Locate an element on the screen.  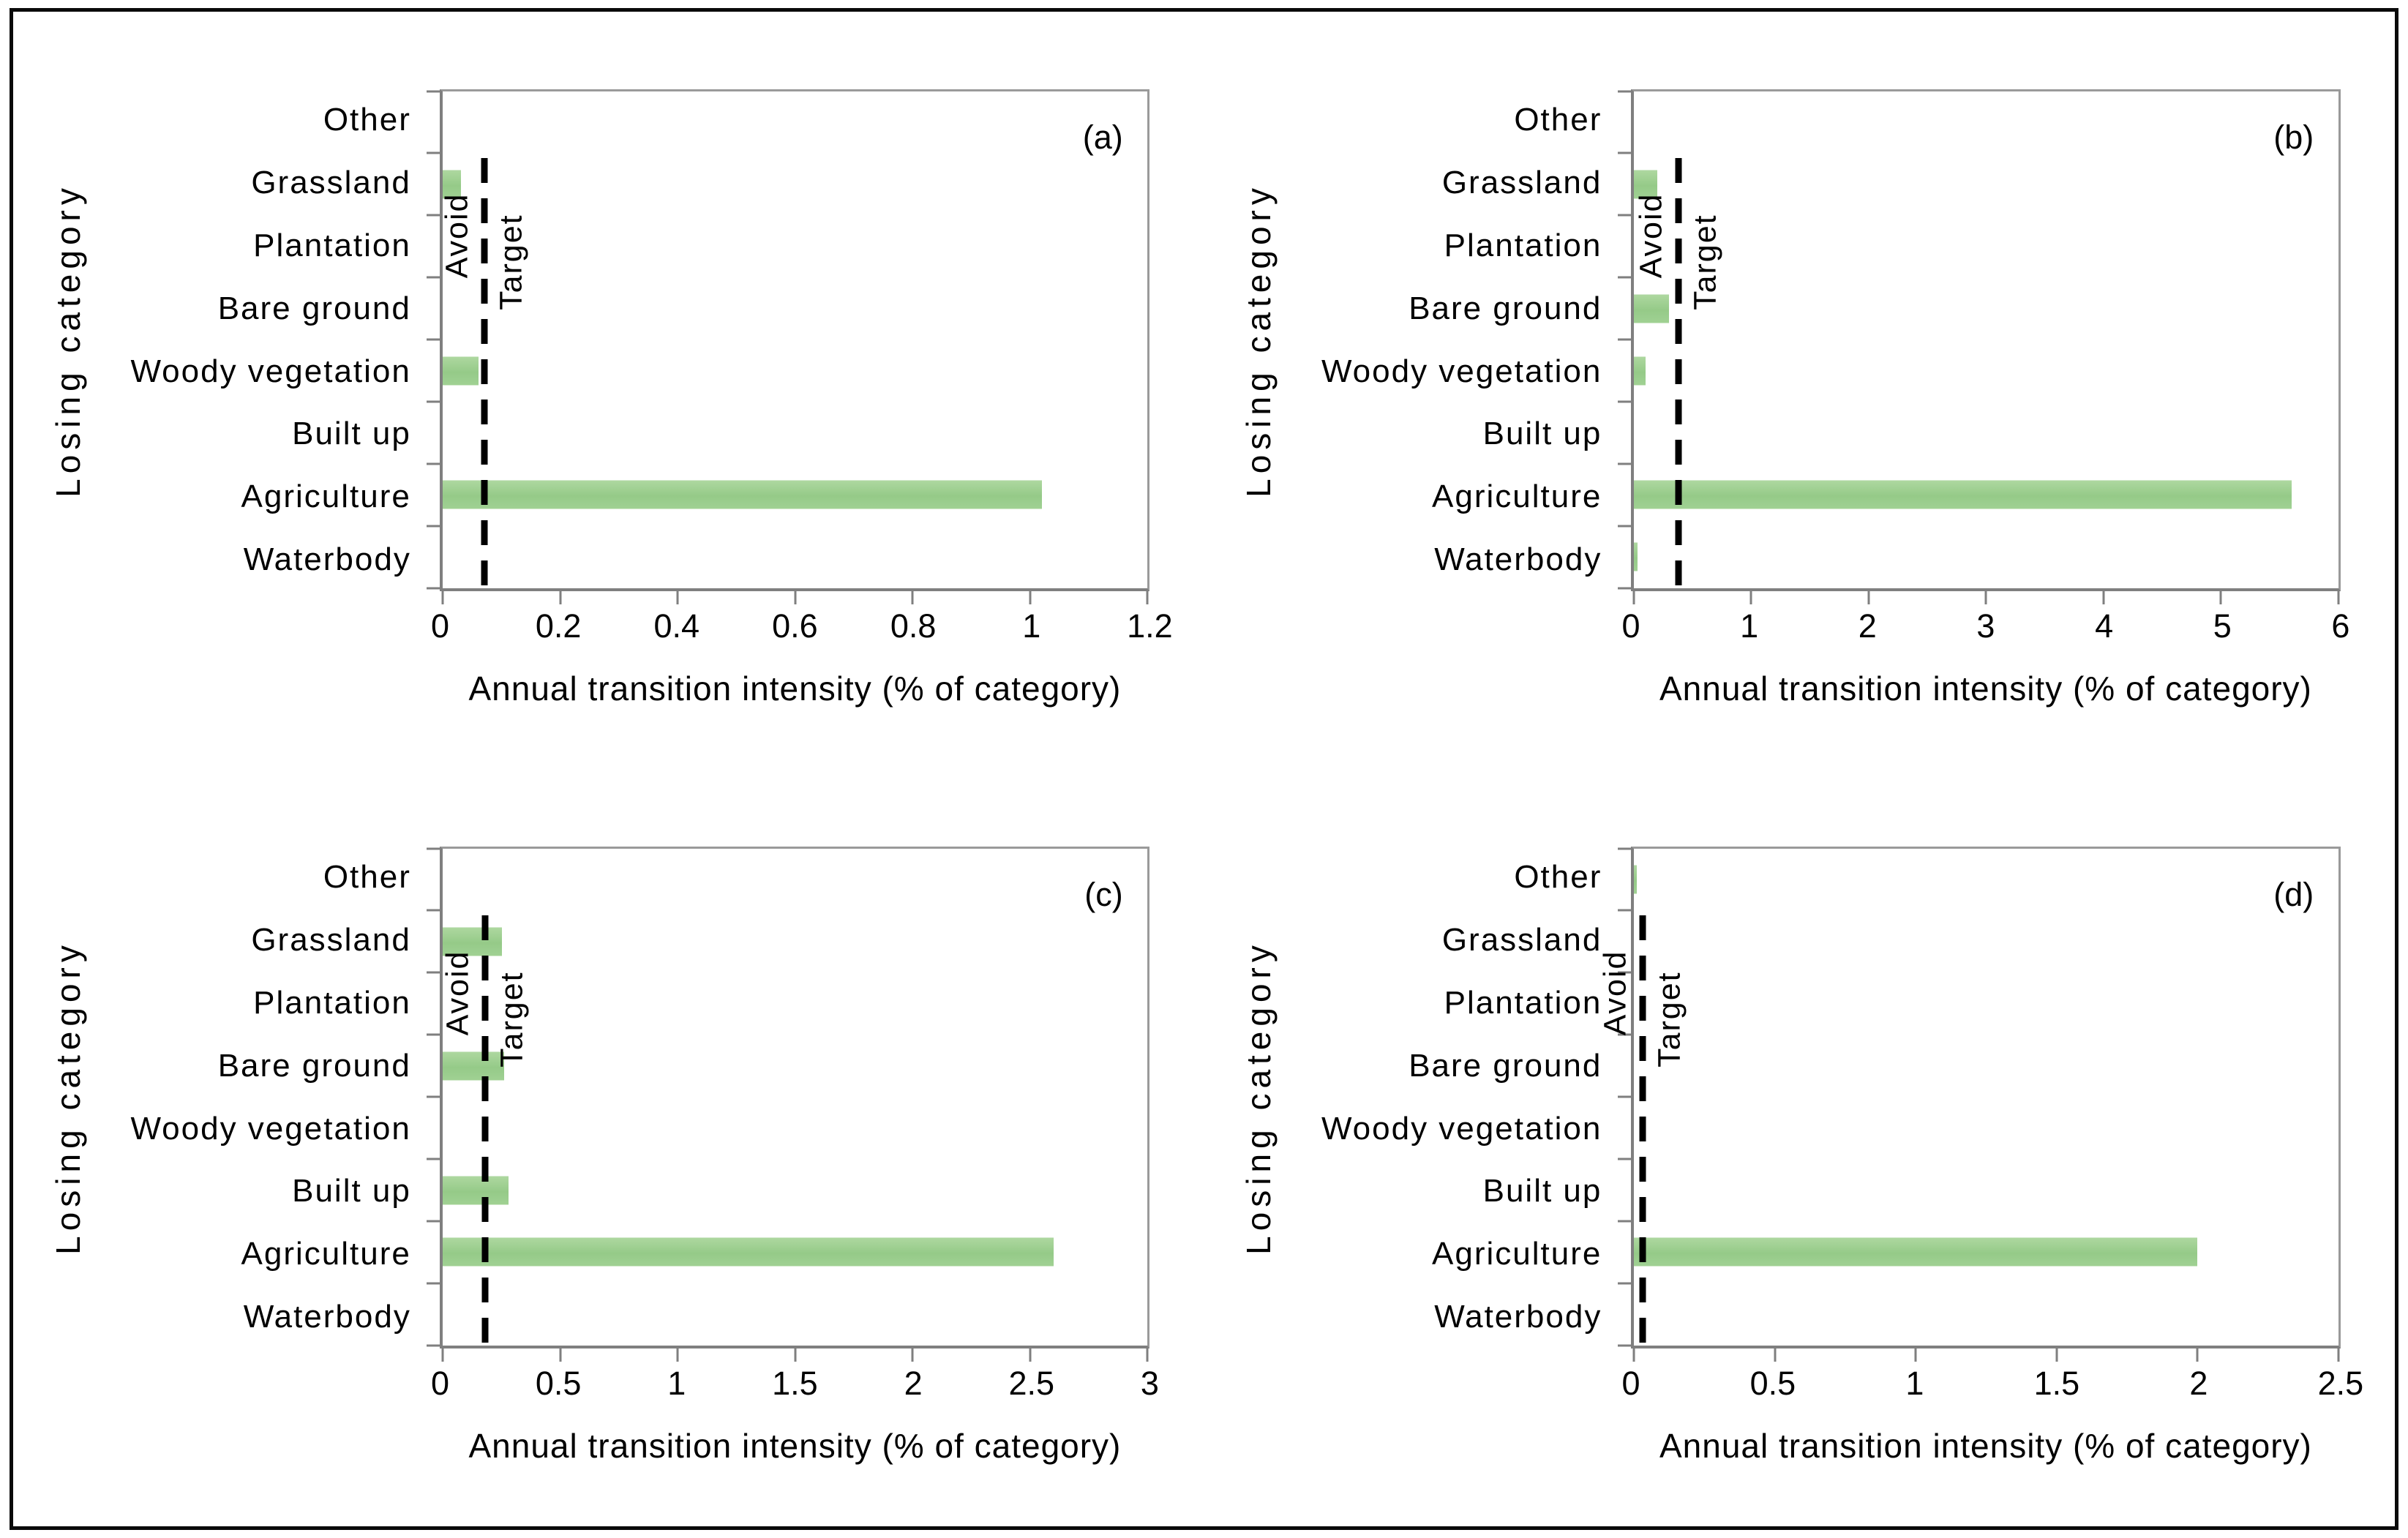
x-tick-label: 0 is located at coordinates (439, 626).